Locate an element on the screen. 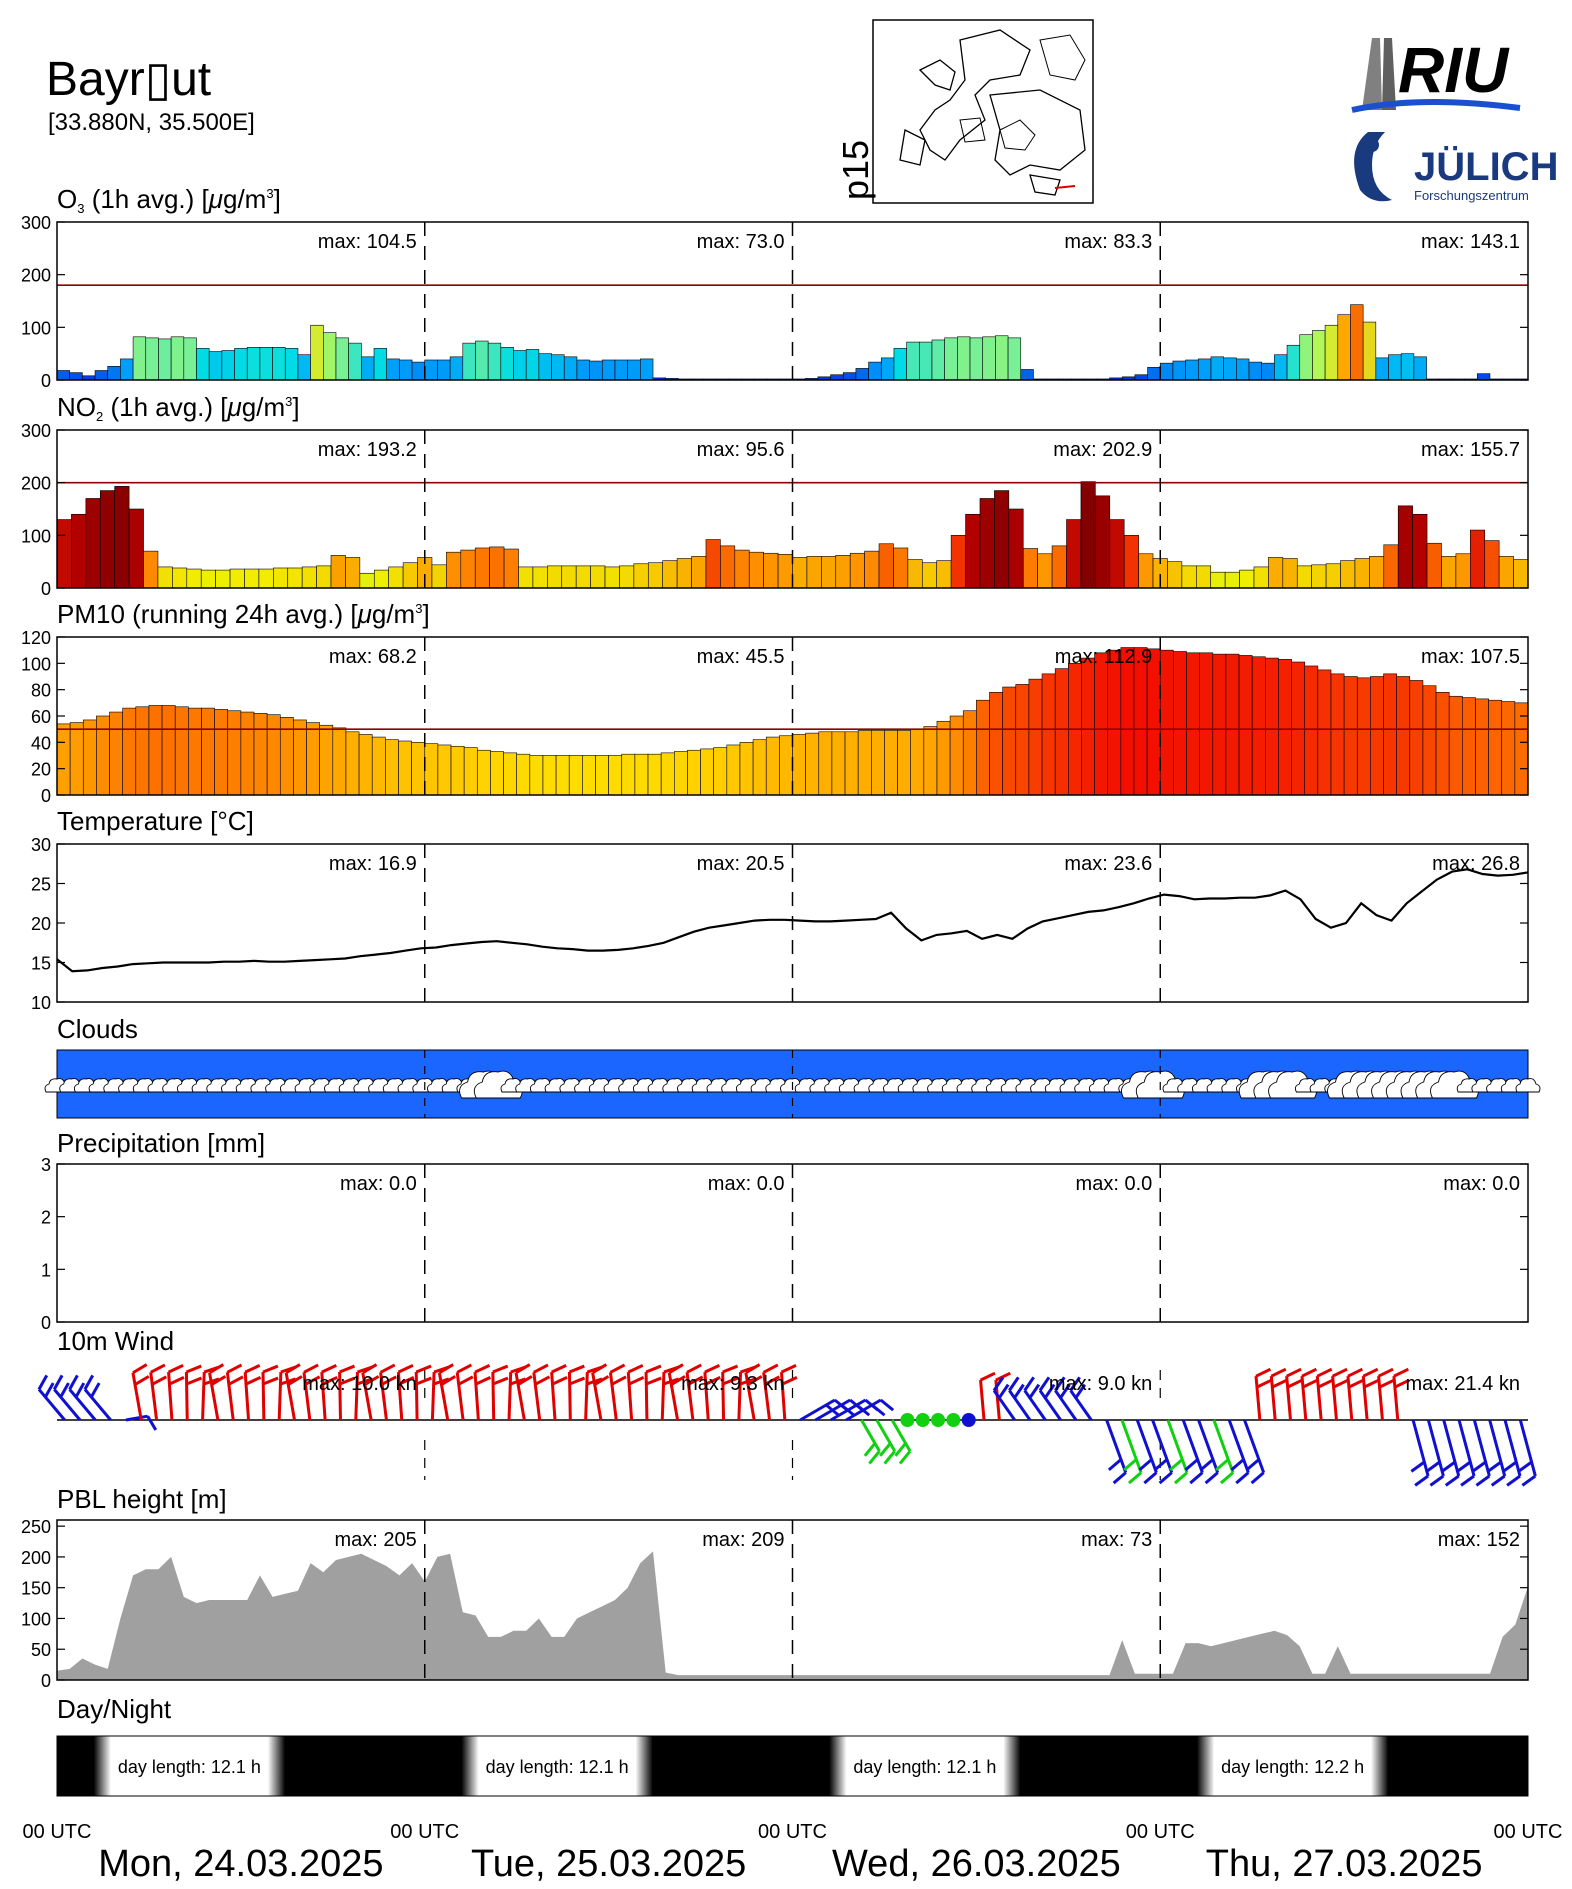  daily-max-label: max: 68.2 is located at coordinates (373, 657).